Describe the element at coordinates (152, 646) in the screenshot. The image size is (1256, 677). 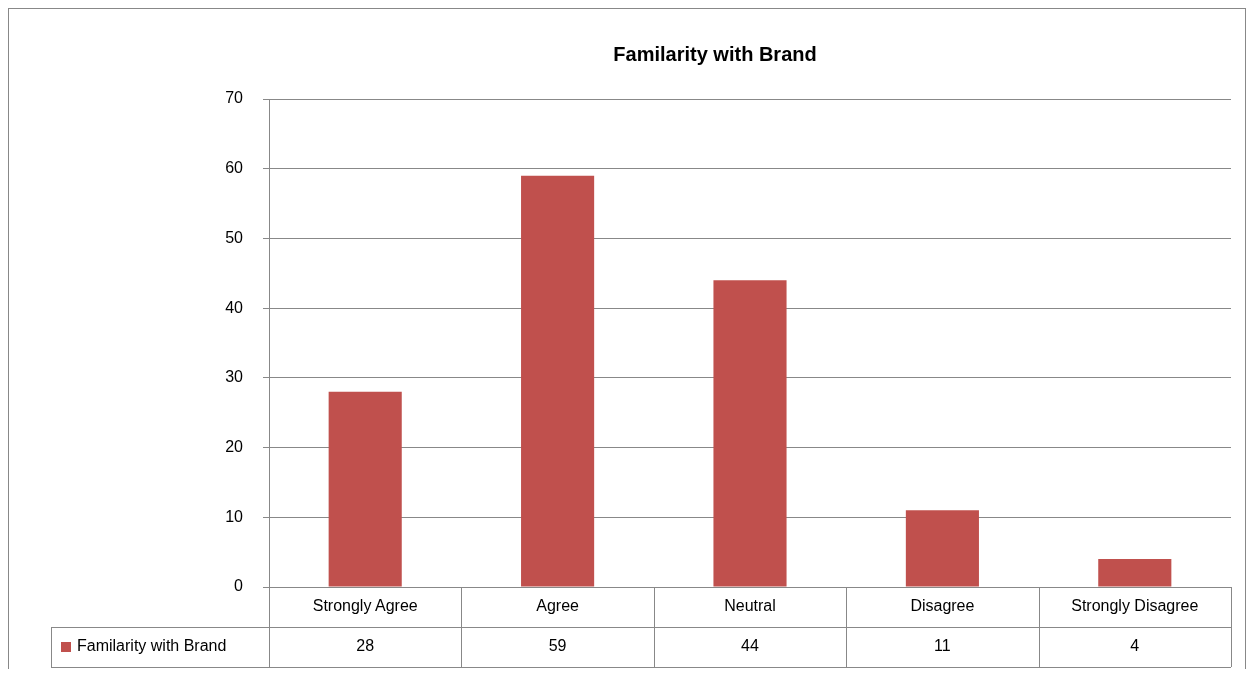
I see `legend-label: Familarity with Brand` at that location.